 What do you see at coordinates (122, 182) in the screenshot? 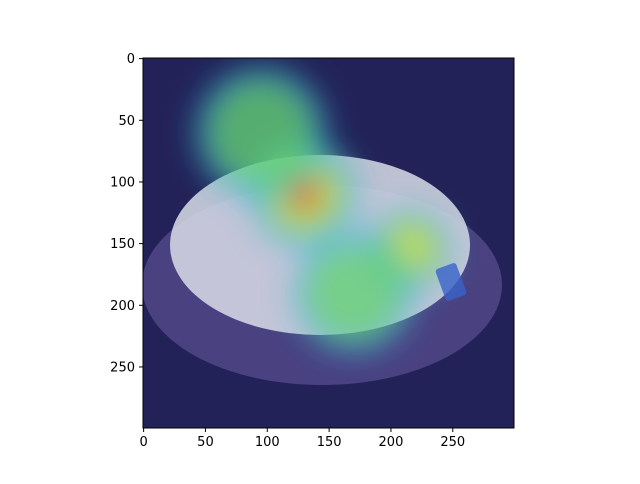
I see `y-tick-label: 100` at bounding box center [122, 182].